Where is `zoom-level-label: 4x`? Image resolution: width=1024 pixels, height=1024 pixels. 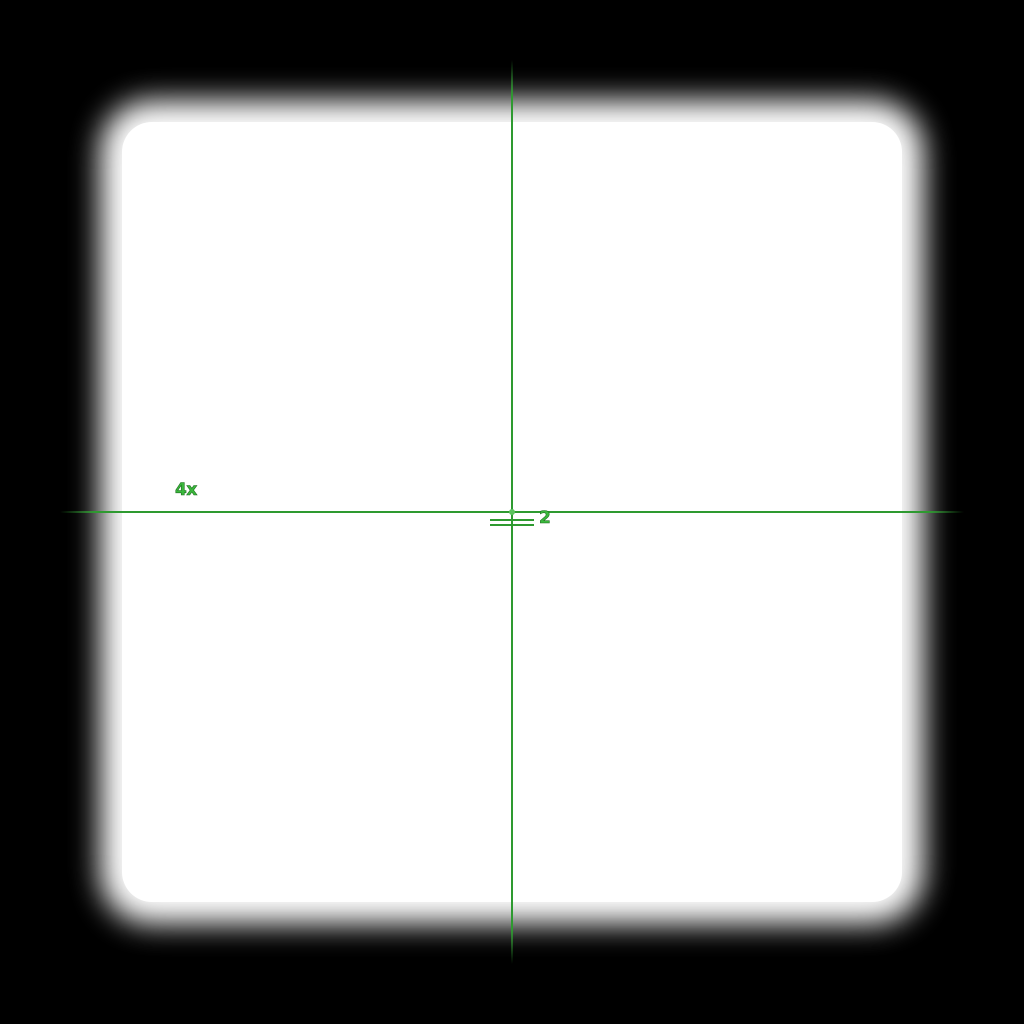 zoom-level-label: 4x is located at coordinates (186, 490).